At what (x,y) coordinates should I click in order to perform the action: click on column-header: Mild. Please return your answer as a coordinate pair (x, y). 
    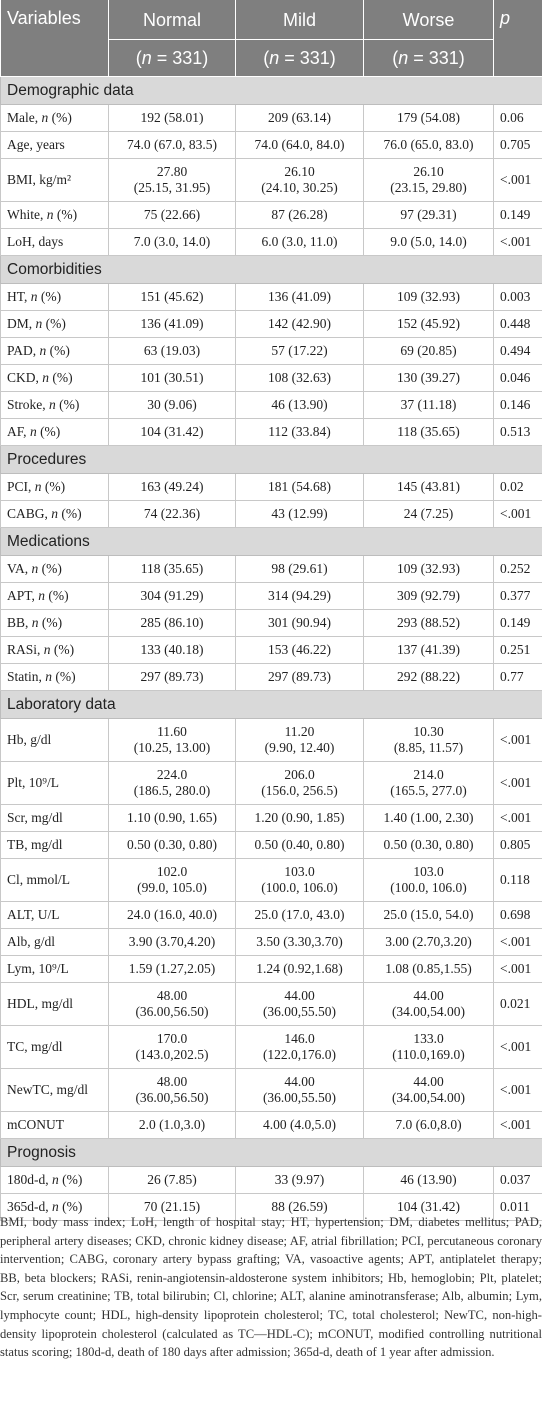
    Looking at the image, I should click on (299, 20).